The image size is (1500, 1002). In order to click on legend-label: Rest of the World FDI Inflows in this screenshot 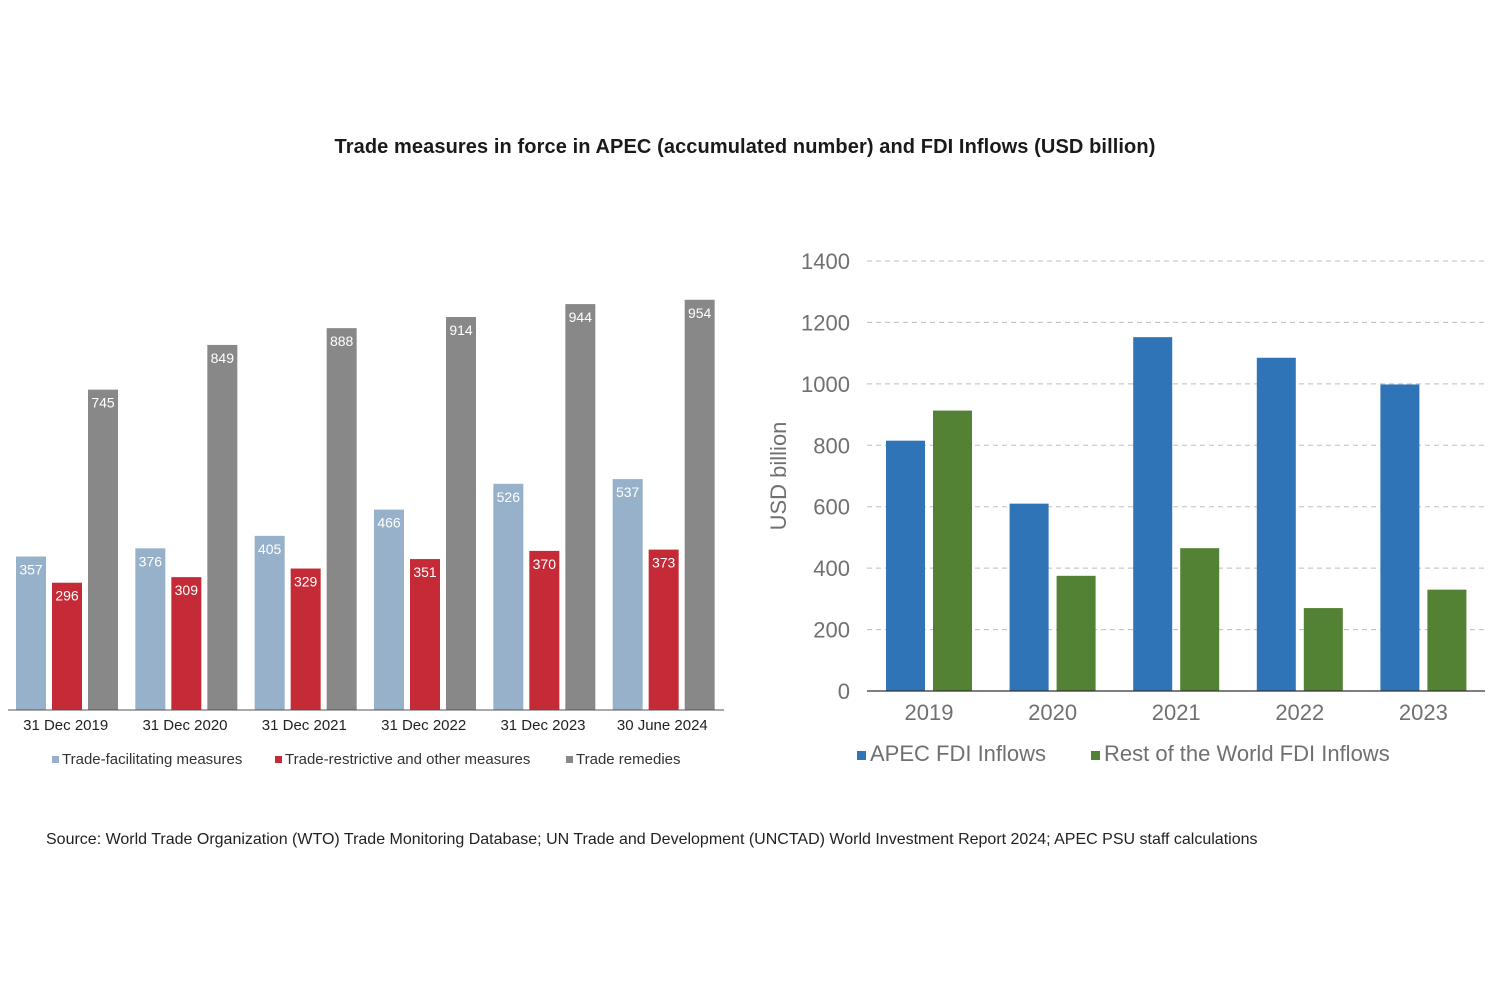, I will do `click(1247, 753)`.